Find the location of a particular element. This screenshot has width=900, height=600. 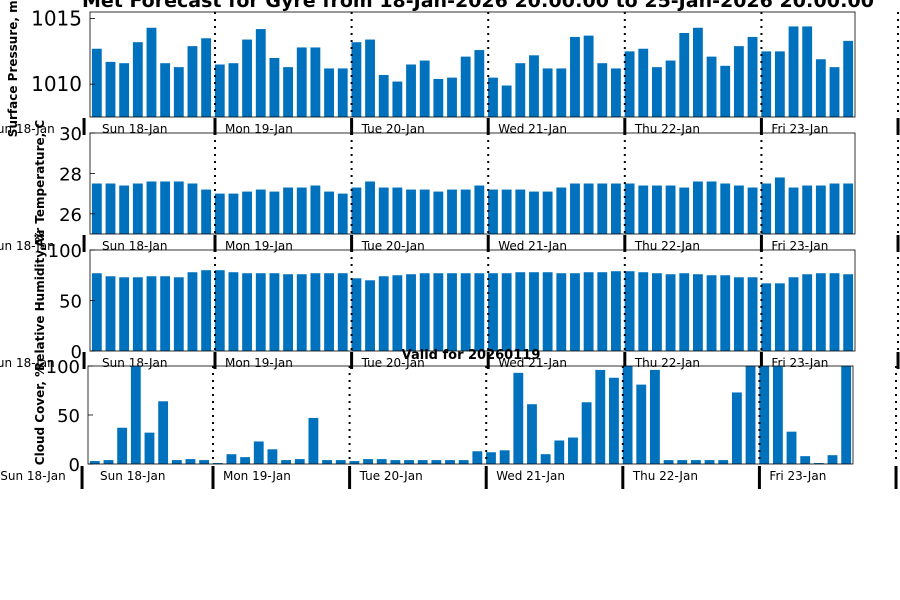

y-tick-label: 1010 is located at coordinates (56, 84).